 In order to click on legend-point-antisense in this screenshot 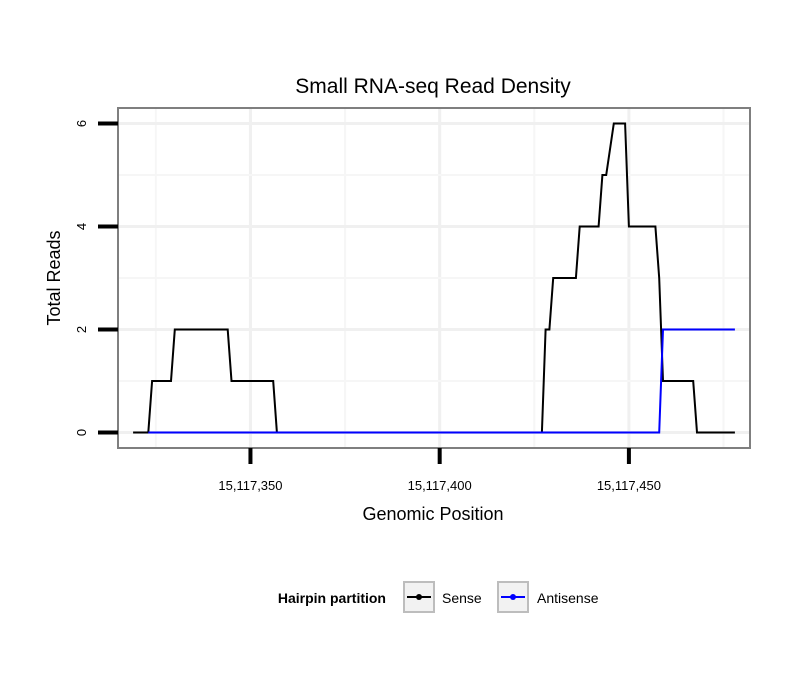, I will do `click(513, 597)`.